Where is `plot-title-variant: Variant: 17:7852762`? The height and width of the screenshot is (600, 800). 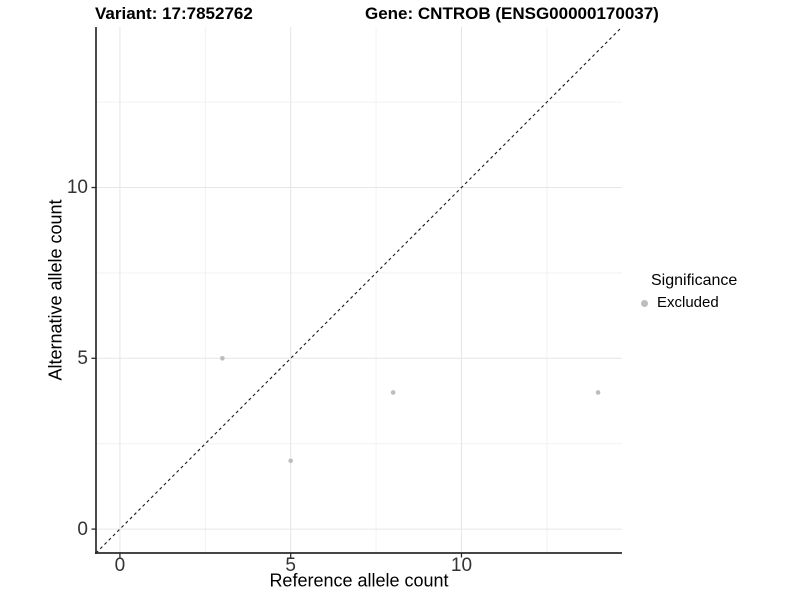 plot-title-variant: Variant: 17:7852762 is located at coordinates (174, 13).